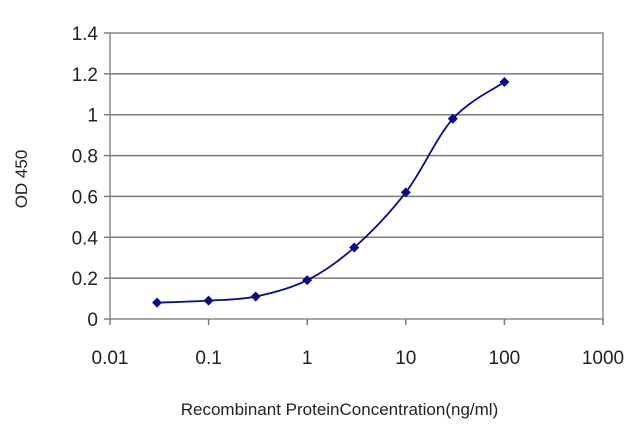  What do you see at coordinates (21, 179) in the screenshot?
I see `y-axis-title: OD 450` at bounding box center [21, 179].